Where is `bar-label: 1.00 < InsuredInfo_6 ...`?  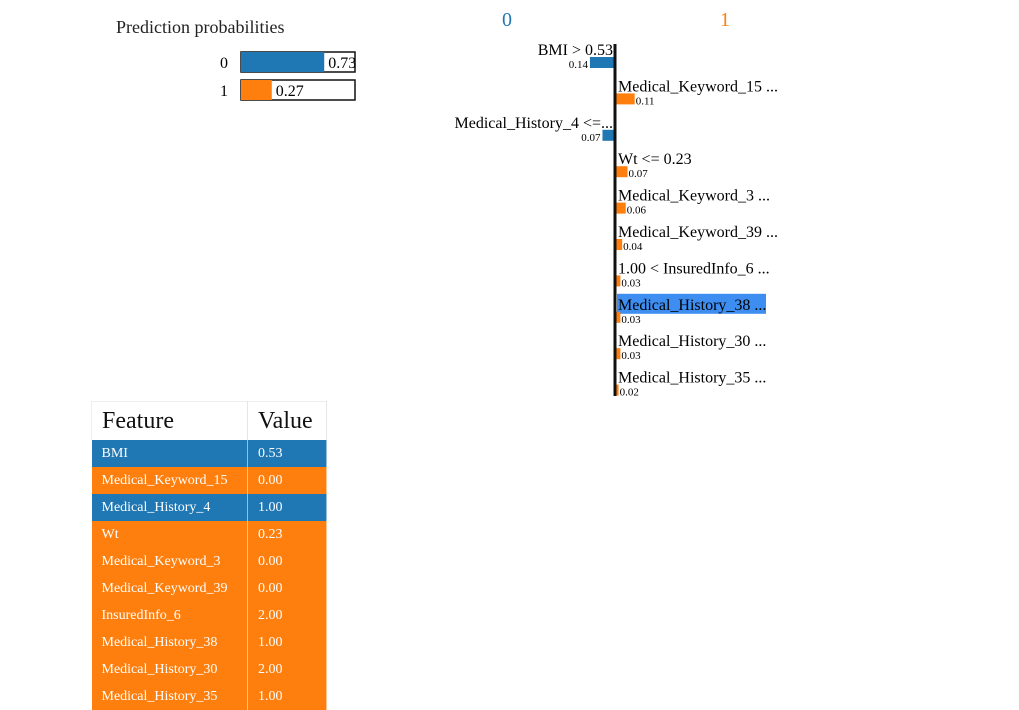 bar-label: 1.00 < InsuredInfo_6 ... is located at coordinates (694, 268).